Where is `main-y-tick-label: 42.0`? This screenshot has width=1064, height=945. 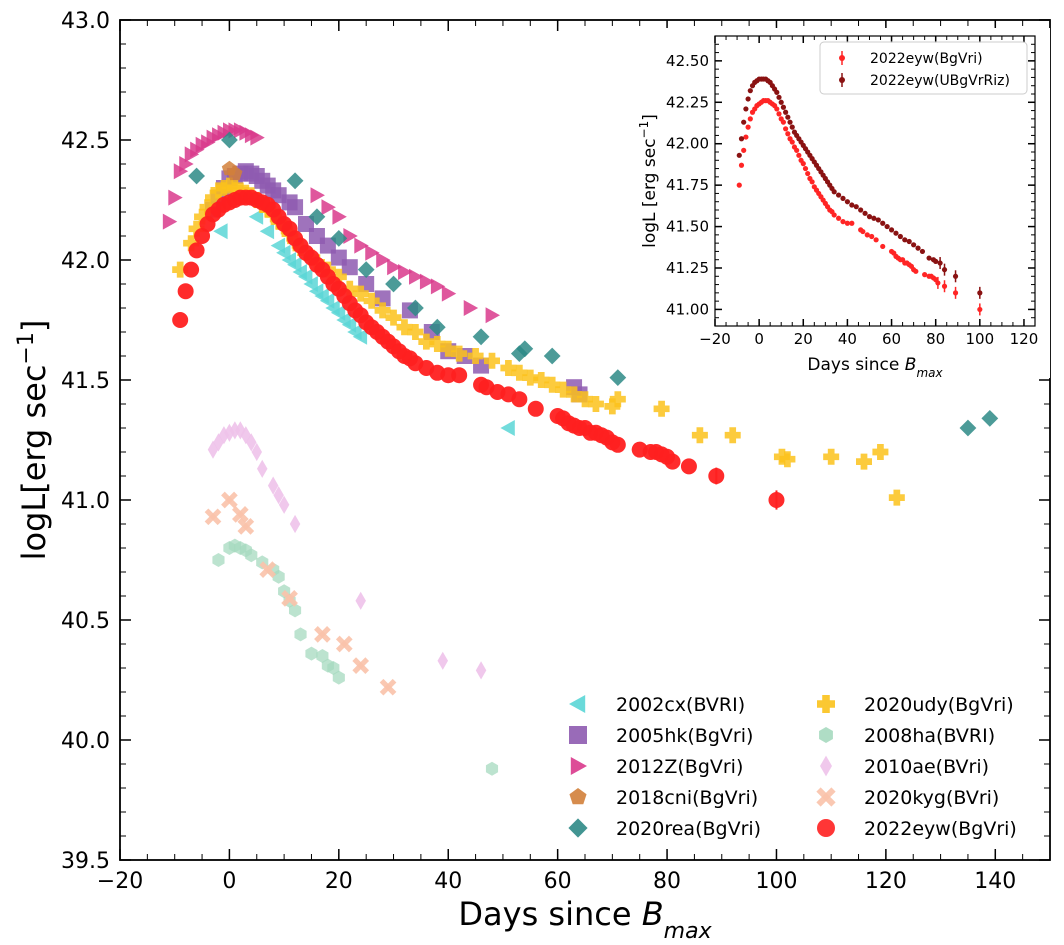
main-y-tick-label: 42.0 is located at coordinates (85, 261).